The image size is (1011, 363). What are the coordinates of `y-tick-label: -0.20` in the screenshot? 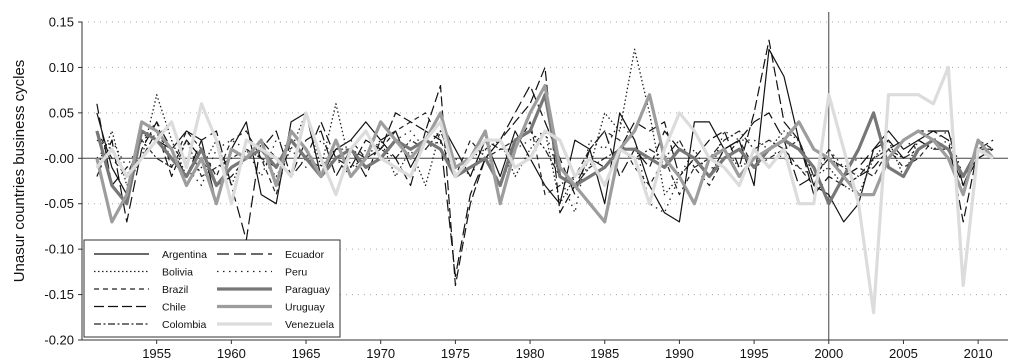 It's located at (59, 340).